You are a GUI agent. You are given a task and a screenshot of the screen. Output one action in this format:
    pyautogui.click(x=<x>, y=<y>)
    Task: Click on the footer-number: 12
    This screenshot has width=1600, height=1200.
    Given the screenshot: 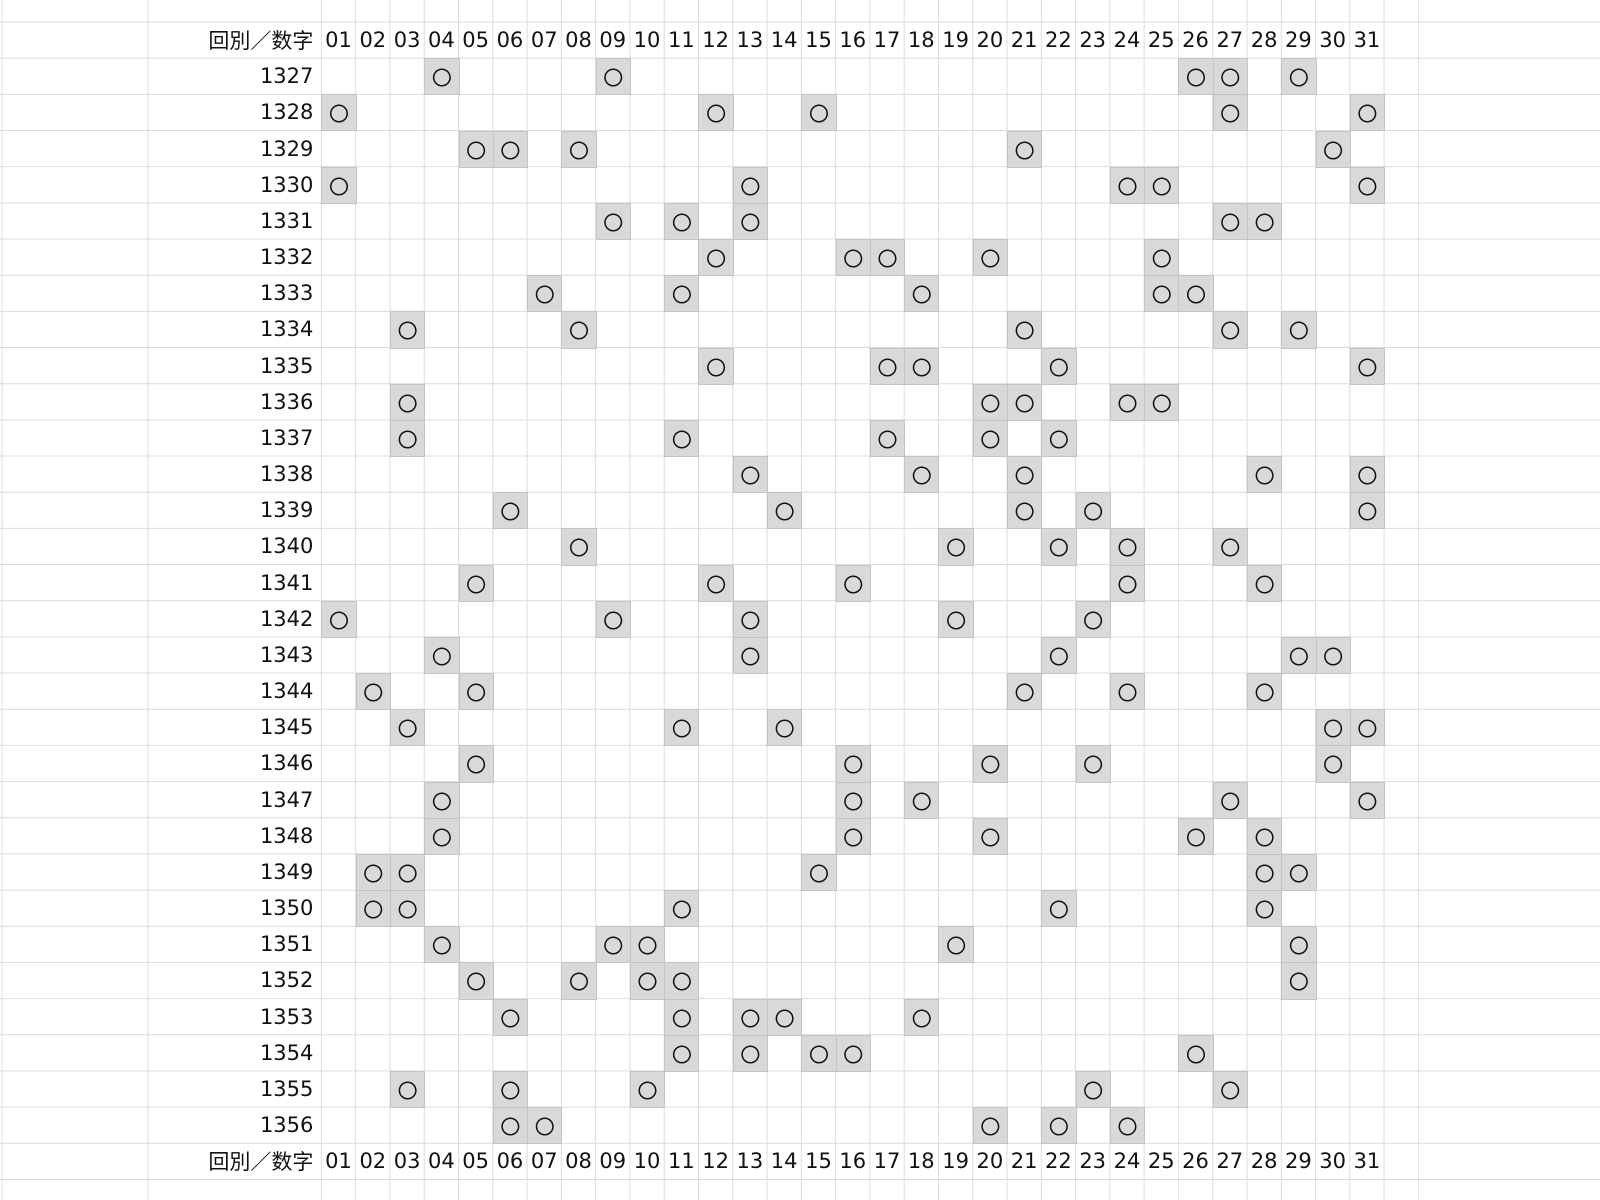 What is the action you would take?
    pyautogui.click(x=715, y=1161)
    